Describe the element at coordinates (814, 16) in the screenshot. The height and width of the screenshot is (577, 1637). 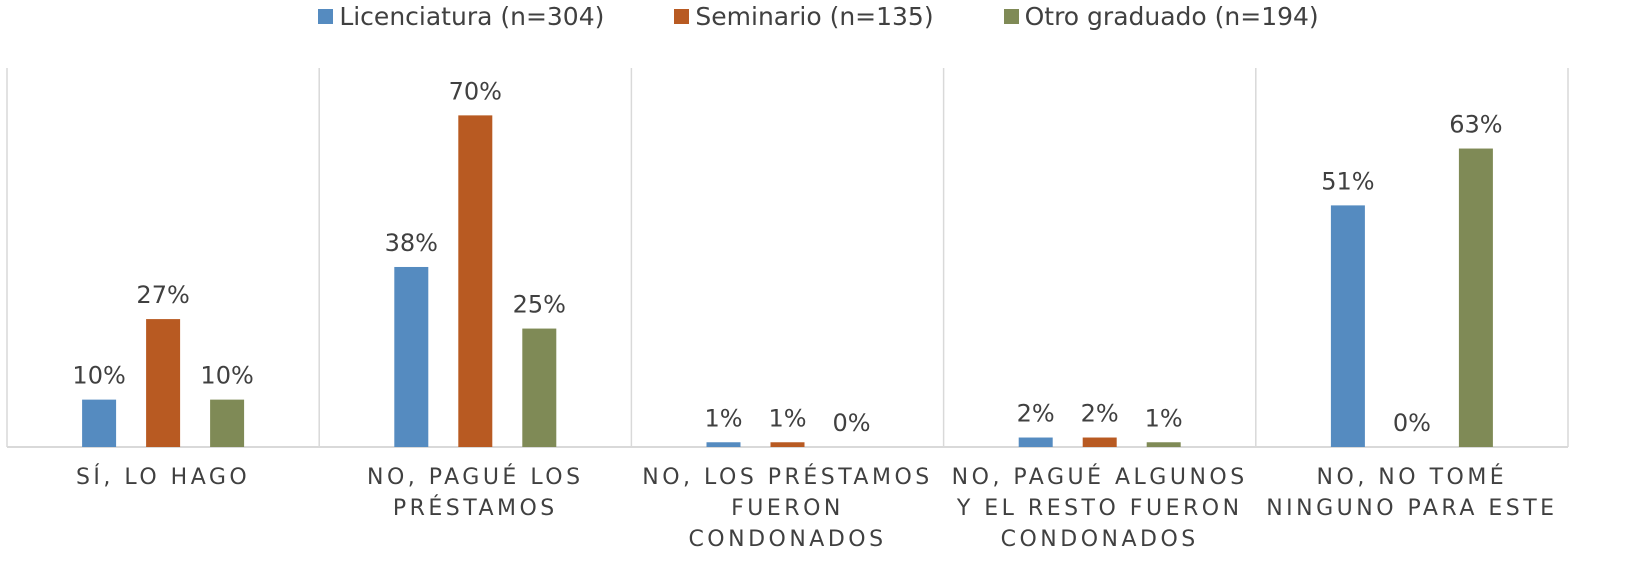
I see `legend-label: Seminario (n=135)` at that location.